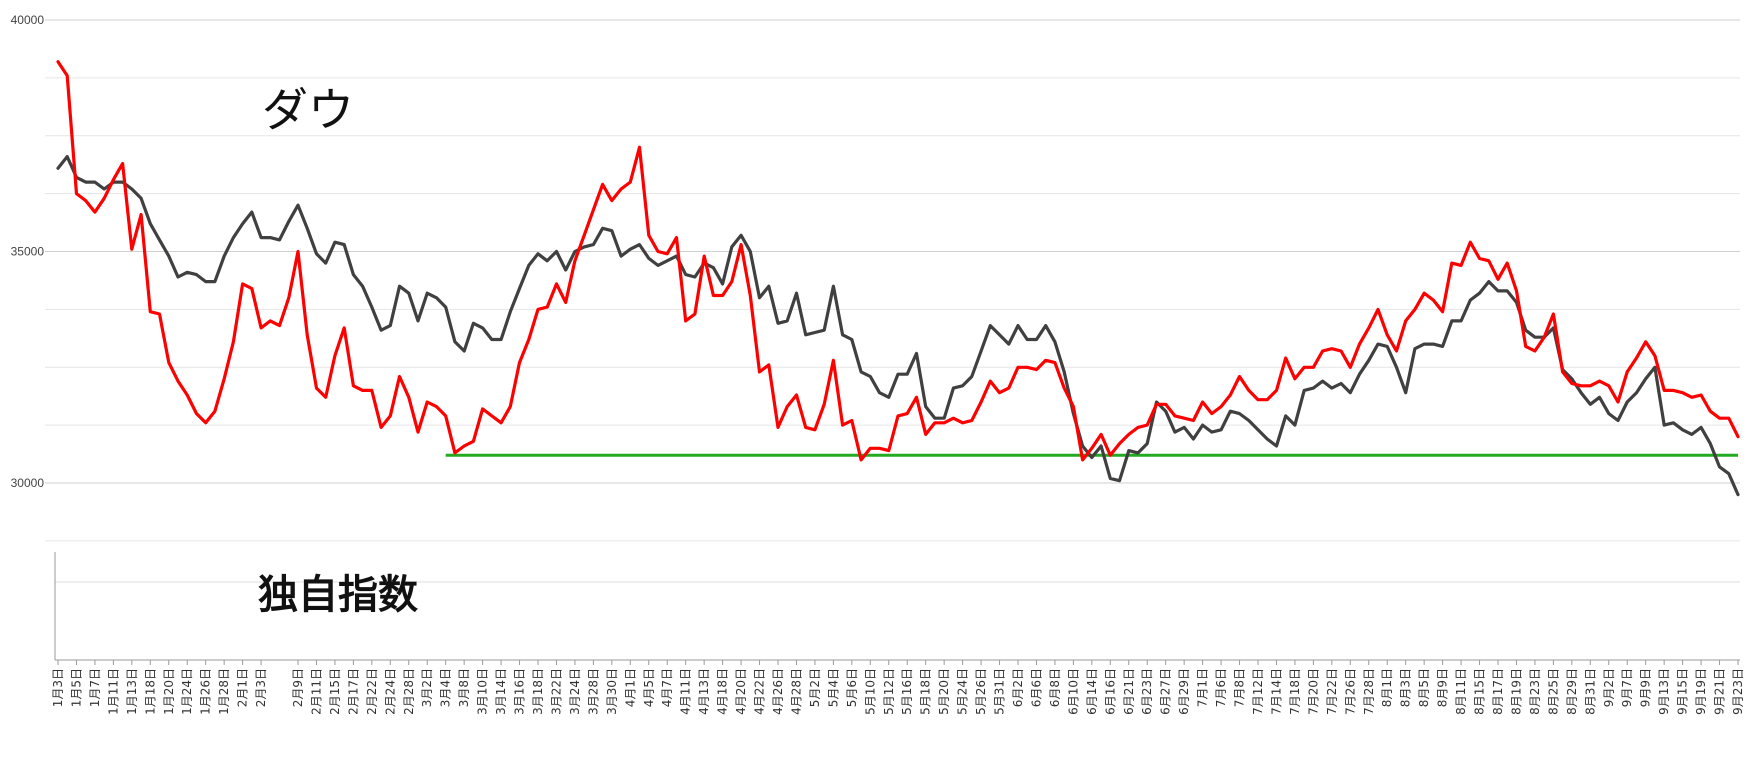 The image size is (1757, 758). What do you see at coordinates (981, 691) in the screenshot?
I see `x-tick-label: 5月26日` at bounding box center [981, 691].